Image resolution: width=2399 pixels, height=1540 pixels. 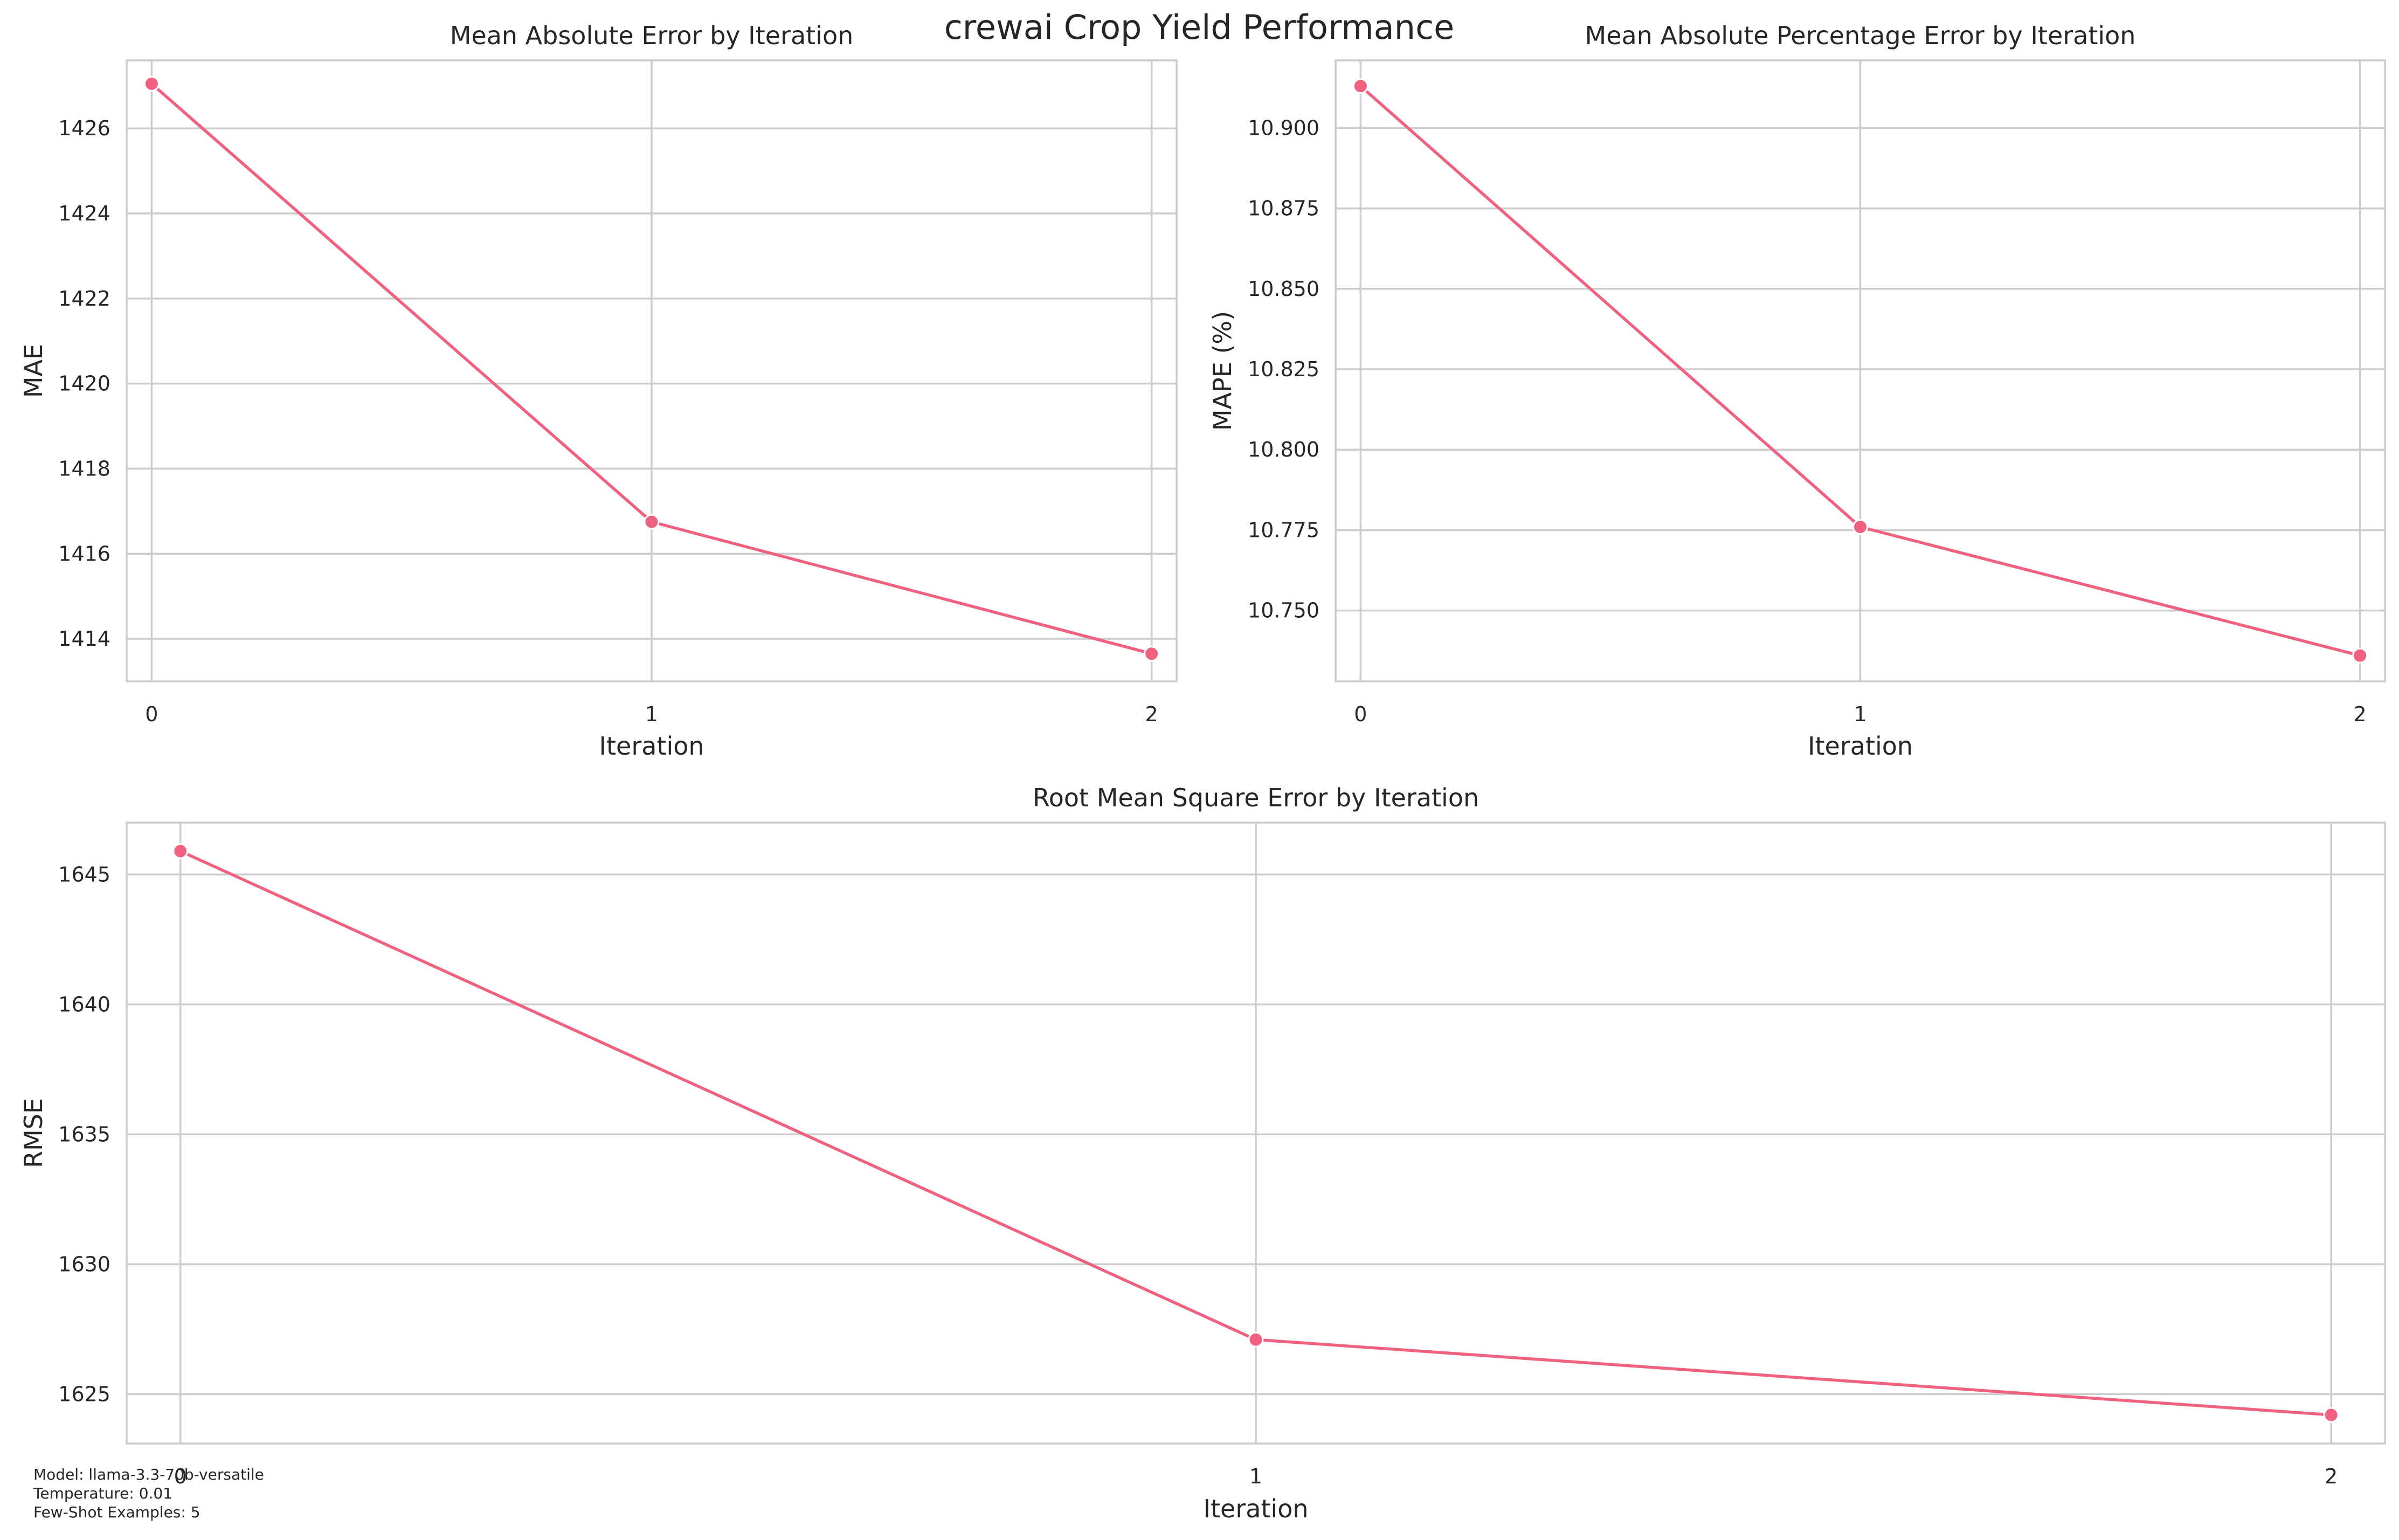 What do you see at coordinates (33, 1133) in the screenshot?
I see `y-axis-label: RMSE` at bounding box center [33, 1133].